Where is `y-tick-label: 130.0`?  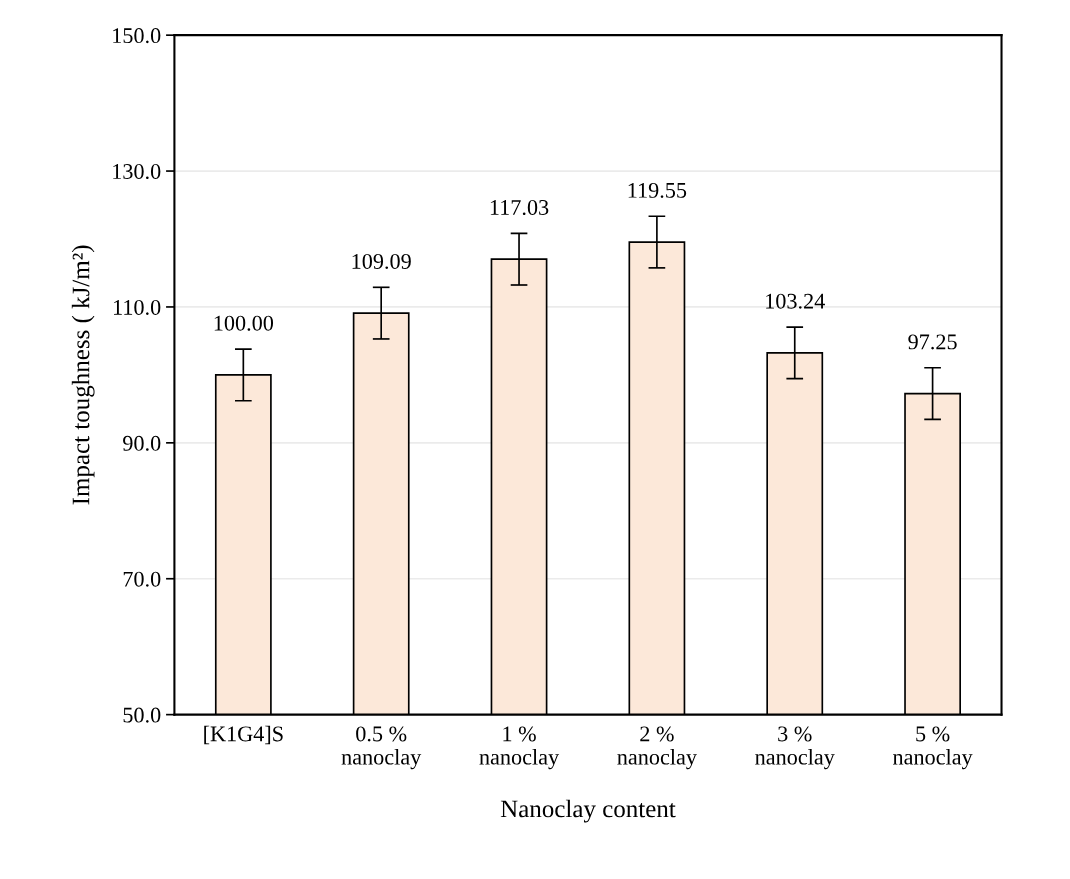
y-tick-label: 130.0 is located at coordinates (137, 171).